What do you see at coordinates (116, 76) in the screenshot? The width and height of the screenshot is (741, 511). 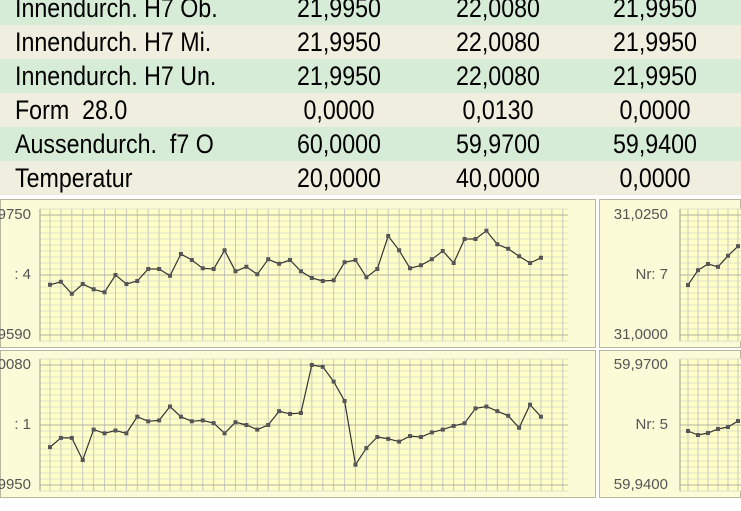 I see `row-label: Innendurch. H7 Un.` at bounding box center [116, 76].